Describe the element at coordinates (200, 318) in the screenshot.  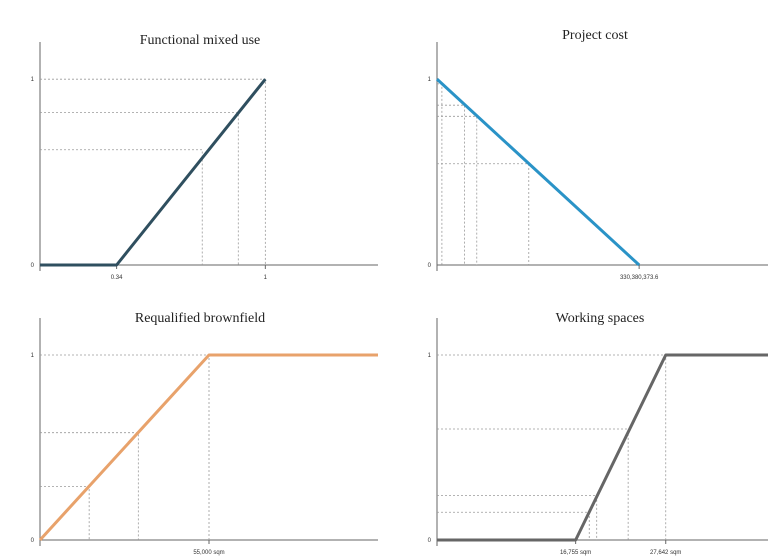
I see `chart-title: Requalified brownfield` at that location.